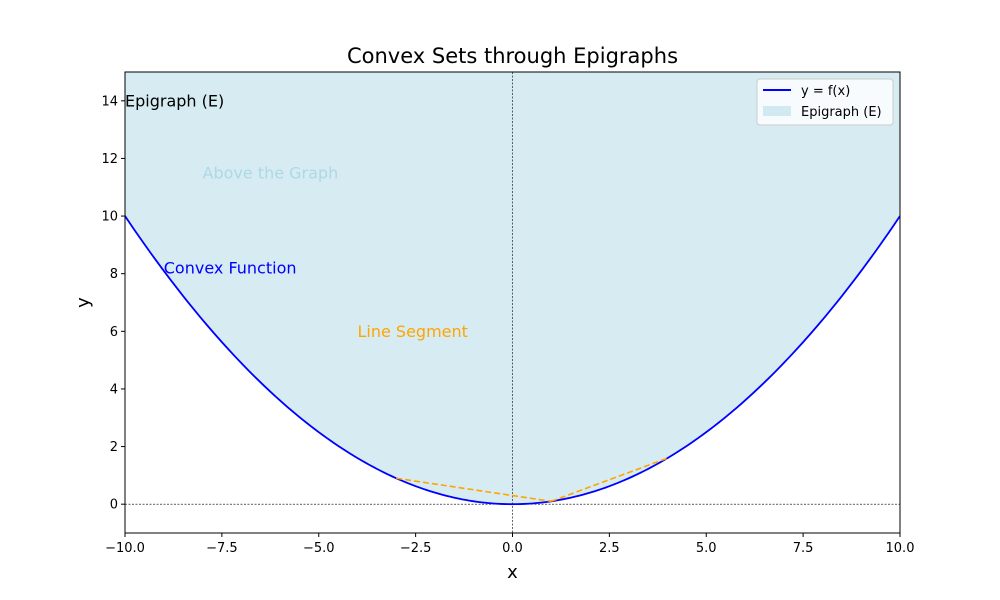 This screenshot has height=600, width=1000. What do you see at coordinates (109, 101) in the screenshot?
I see `y-tick-label: 14` at bounding box center [109, 101].